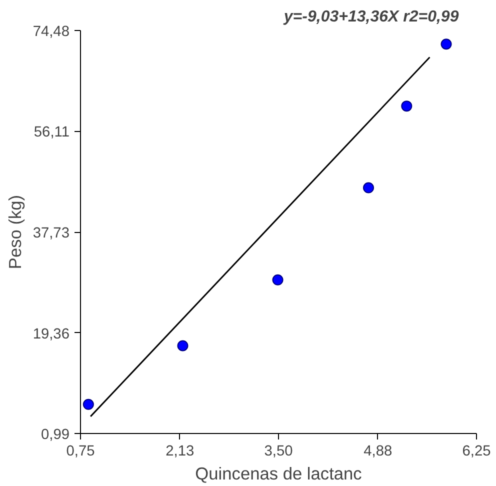 This screenshot has height=486, width=496. Describe the element at coordinates (278, 474) in the screenshot. I see `x-axis-title: Quincenas de lactanc` at that location.